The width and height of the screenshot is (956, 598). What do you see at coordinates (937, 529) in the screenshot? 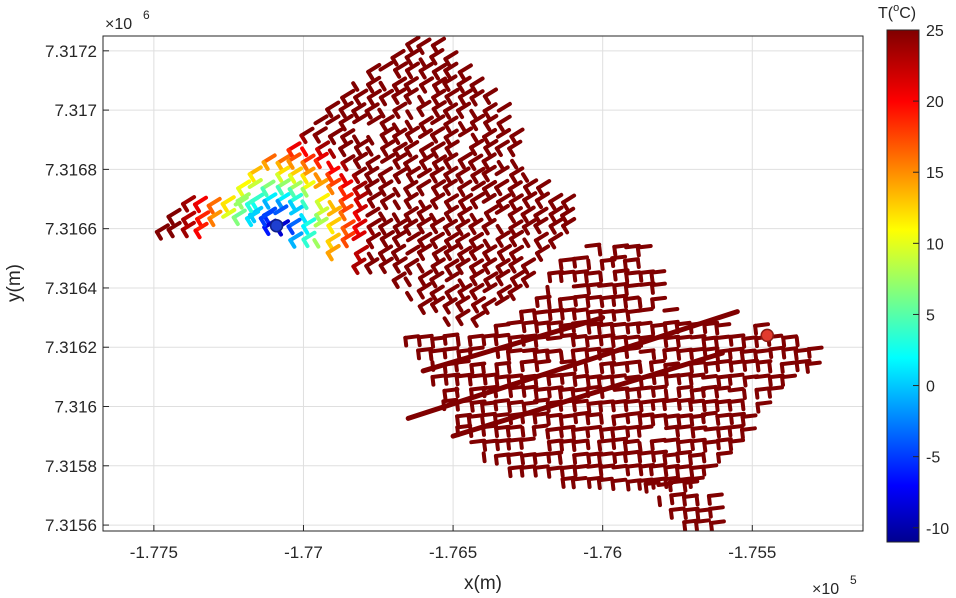
I see `colorbar-tick-label: -10` at bounding box center [937, 529].